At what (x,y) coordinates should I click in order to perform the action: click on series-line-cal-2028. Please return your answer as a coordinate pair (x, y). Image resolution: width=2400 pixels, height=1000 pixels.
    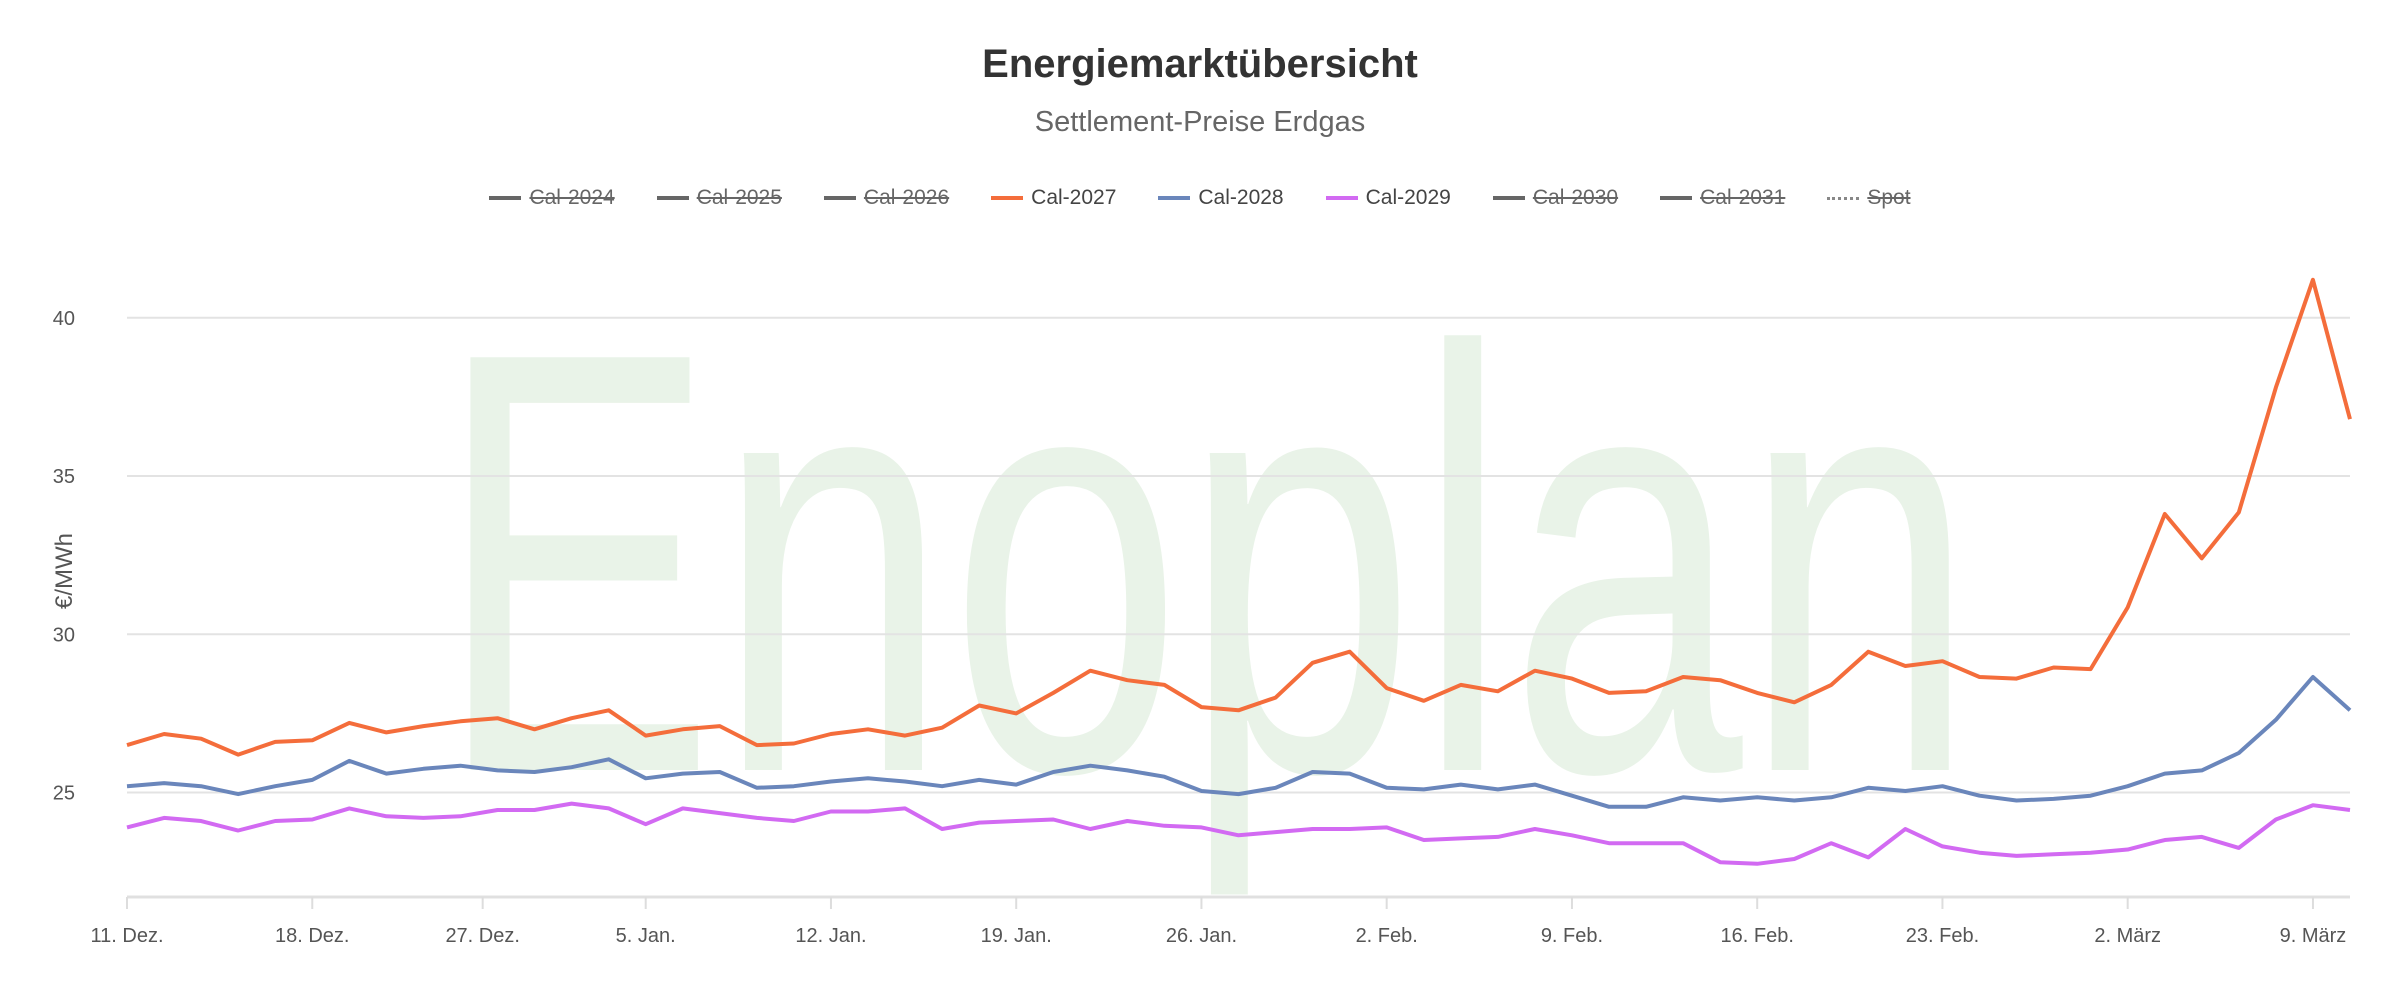
    Looking at the image, I should click on (1239, 742).